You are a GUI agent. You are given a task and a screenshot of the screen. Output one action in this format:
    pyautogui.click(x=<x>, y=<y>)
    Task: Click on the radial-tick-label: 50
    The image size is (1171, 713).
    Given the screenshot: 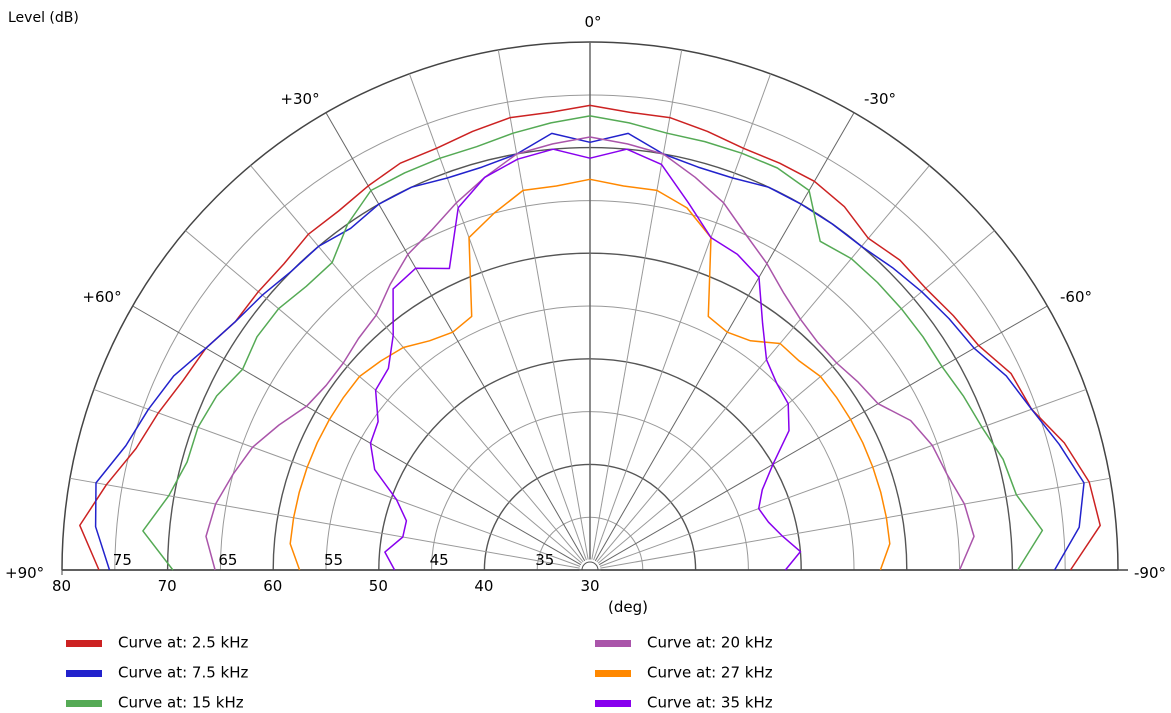 What is the action you would take?
    pyautogui.click(x=378, y=586)
    